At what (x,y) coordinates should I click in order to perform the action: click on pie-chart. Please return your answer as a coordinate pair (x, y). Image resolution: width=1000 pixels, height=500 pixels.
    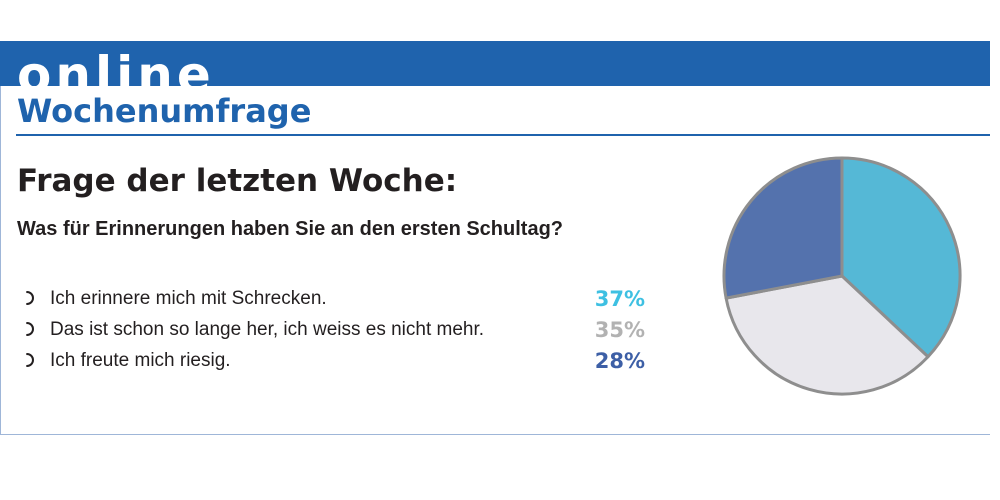
    Looking at the image, I should click on (842, 276).